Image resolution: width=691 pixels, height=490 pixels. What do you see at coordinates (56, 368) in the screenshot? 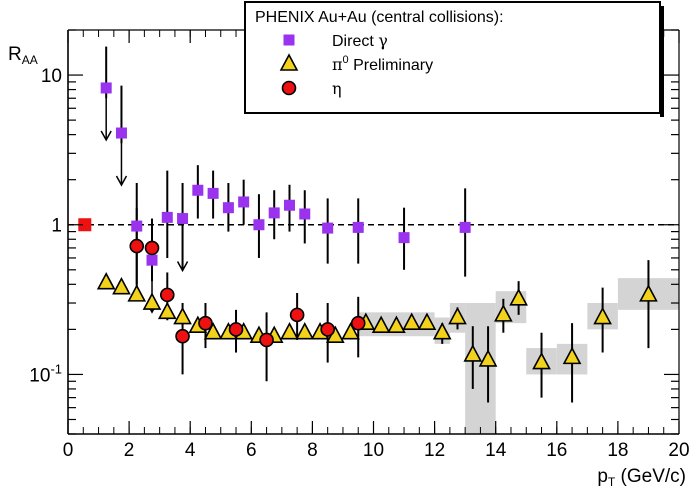
I see `y-tick-label-exponent: -1` at bounding box center [56, 368].